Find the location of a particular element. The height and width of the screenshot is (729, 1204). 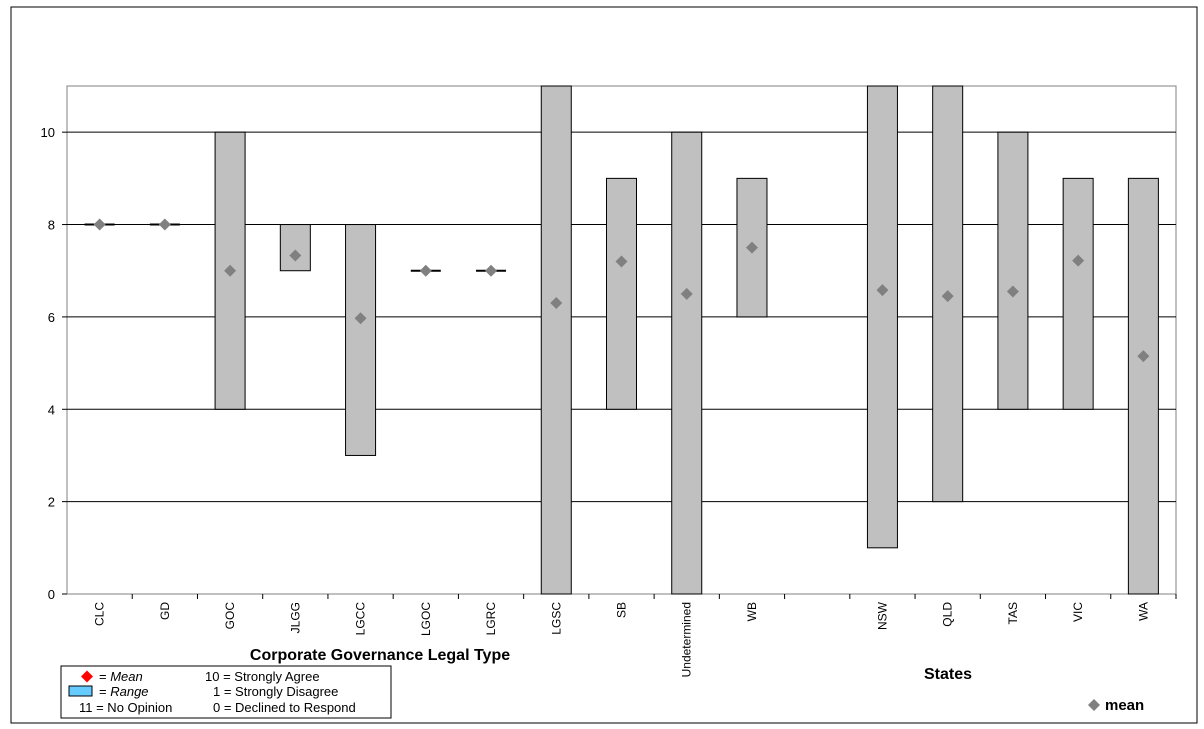

key-legend-declined: 0 = Declined to Respond is located at coordinates (284, 707).